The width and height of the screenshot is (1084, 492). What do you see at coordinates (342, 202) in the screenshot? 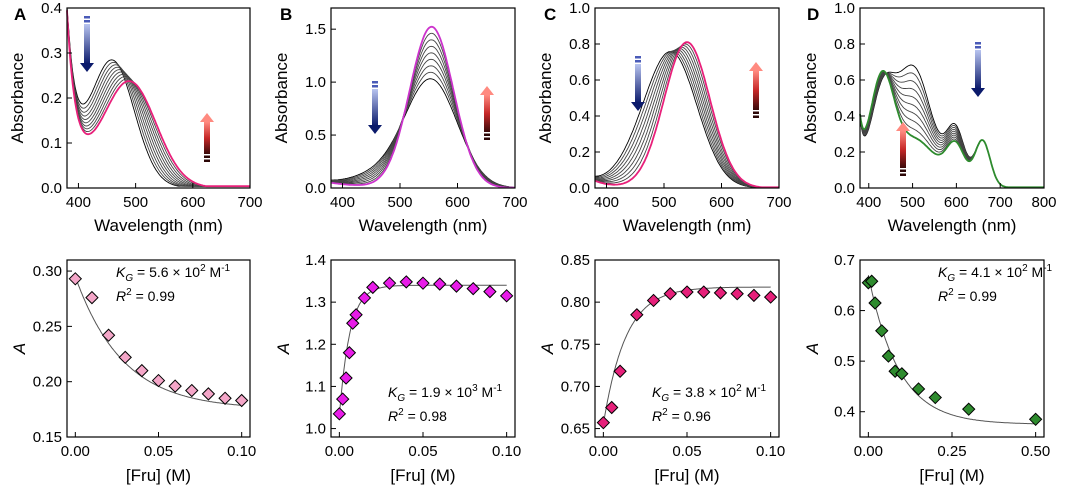
I see `x-tick-label: 400` at bounding box center [342, 202].